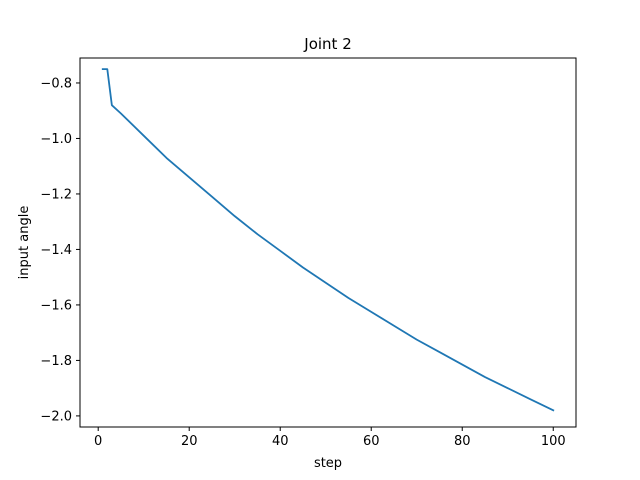 The image size is (640, 480). I want to click on chart-title: Joint 2, so click(327, 44).